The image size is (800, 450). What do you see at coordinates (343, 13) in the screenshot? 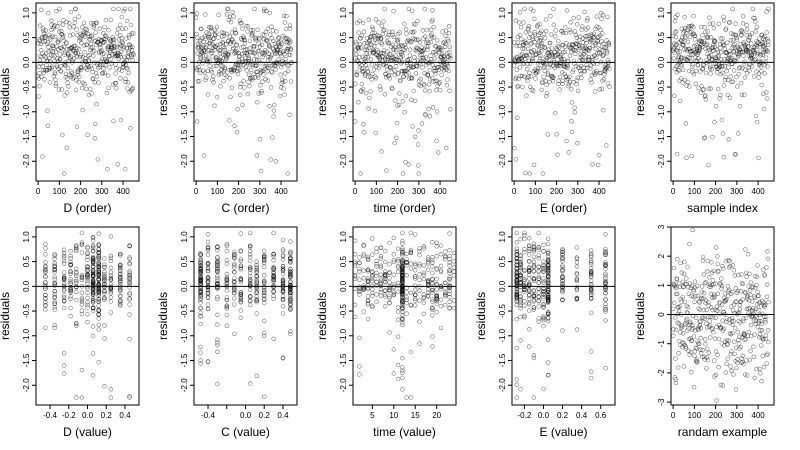
I see `y-tick-label: 1.0` at bounding box center [343, 13].